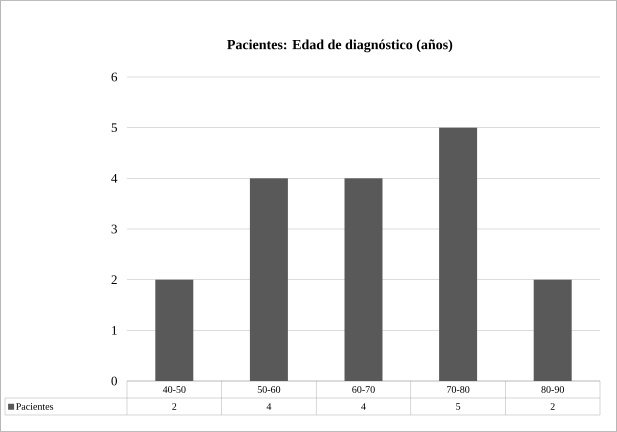 This screenshot has width=617, height=432. I want to click on x-tick-label: 50-60, so click(269, 389).